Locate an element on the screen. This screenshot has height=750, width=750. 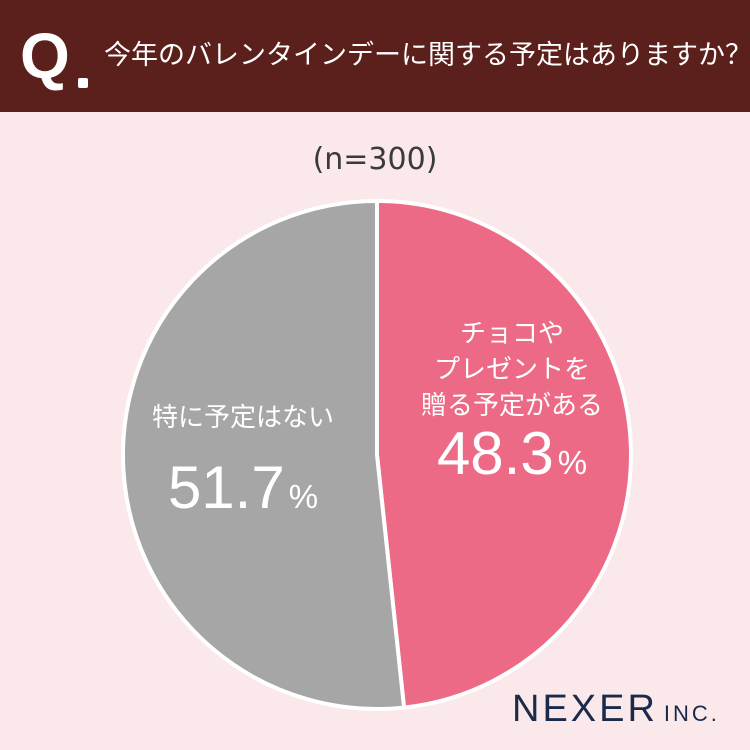
q-dot is located at coordinates (83, 83).